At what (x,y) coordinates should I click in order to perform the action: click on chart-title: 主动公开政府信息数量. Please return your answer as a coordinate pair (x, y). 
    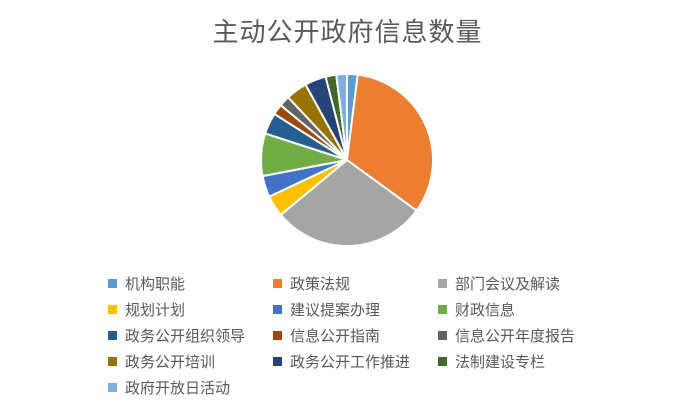
    Looking at the image, I should click on (347, 33).